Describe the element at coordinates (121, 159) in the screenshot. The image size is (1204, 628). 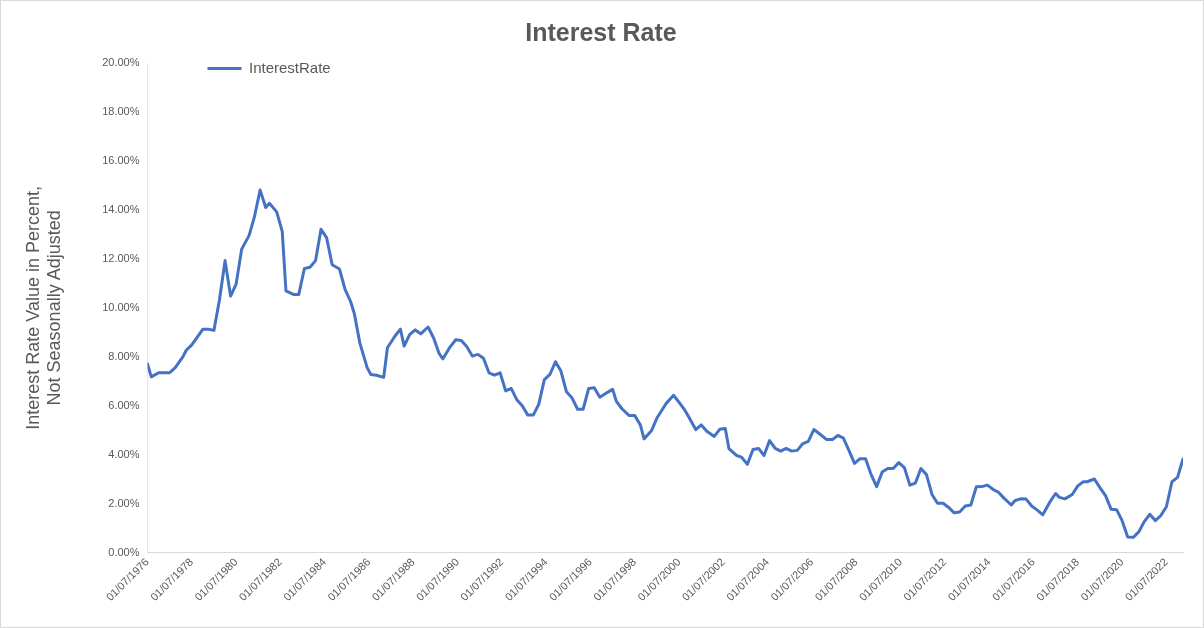
I see `y-tick-label: 16.00%` at that location.